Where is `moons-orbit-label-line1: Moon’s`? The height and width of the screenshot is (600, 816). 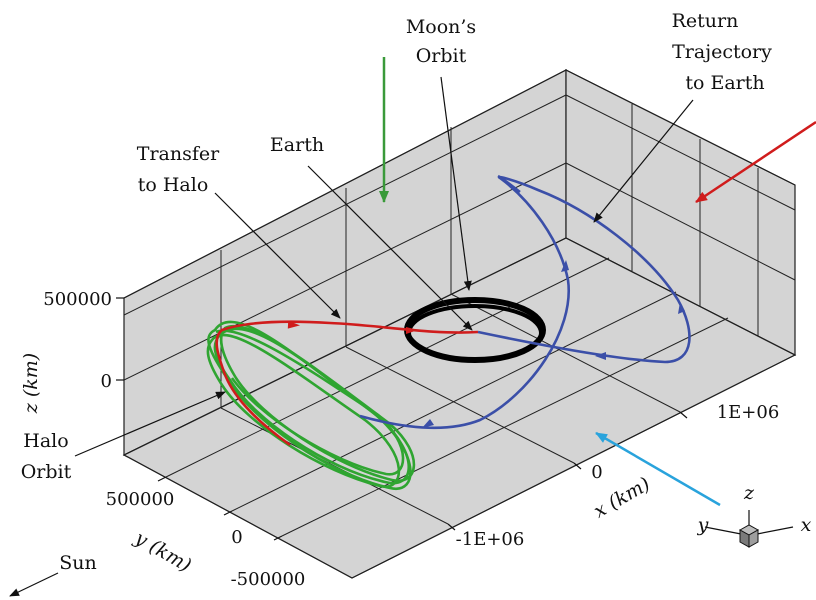 moons-orbit-label-line1: Moon’s is located at coordinates (441, 27).